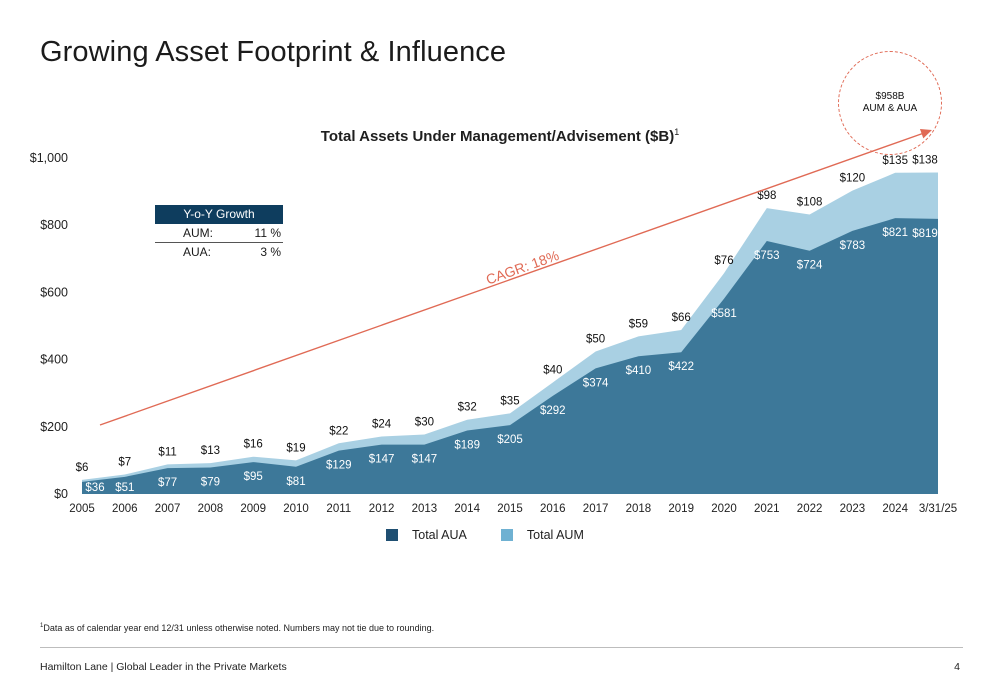  I want to click on y-tick-label: $200, so click(54, 427).